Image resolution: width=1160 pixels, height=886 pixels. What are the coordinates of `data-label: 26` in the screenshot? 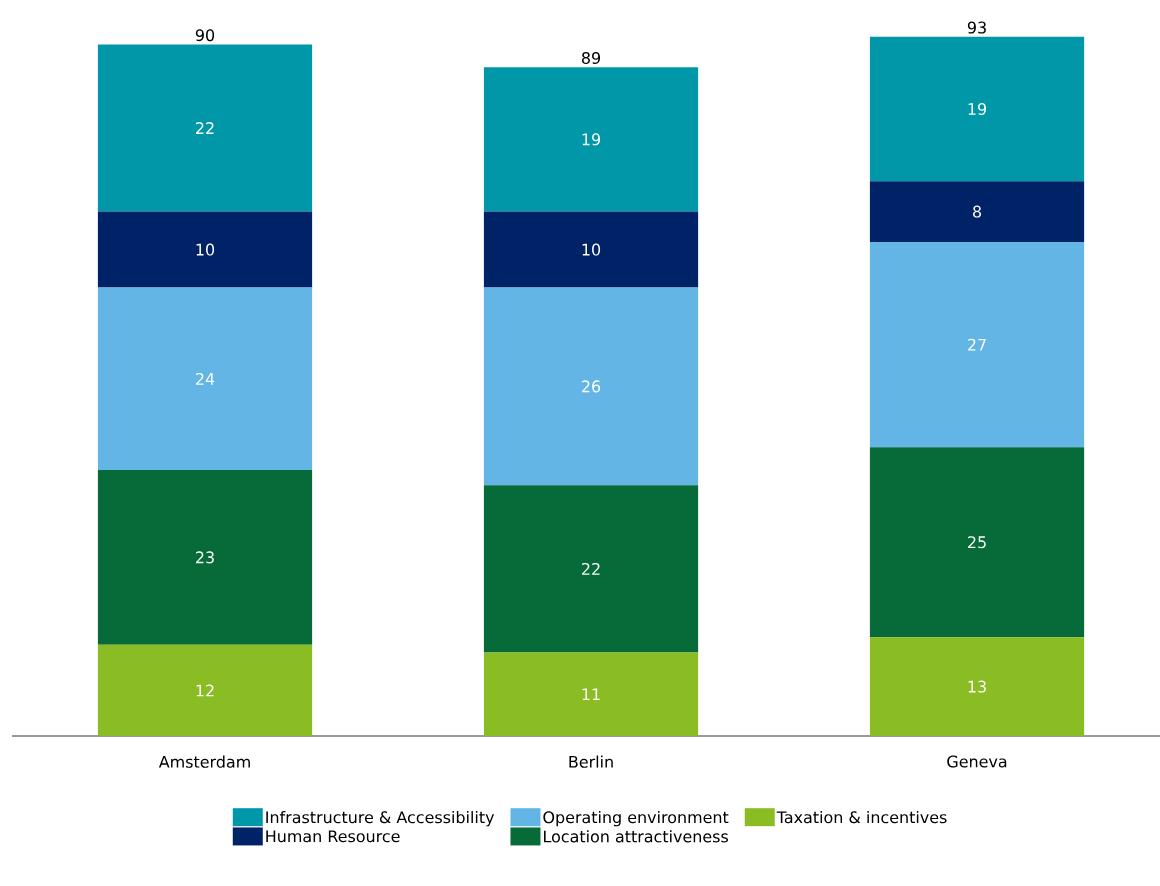 It's located at (591, 386).